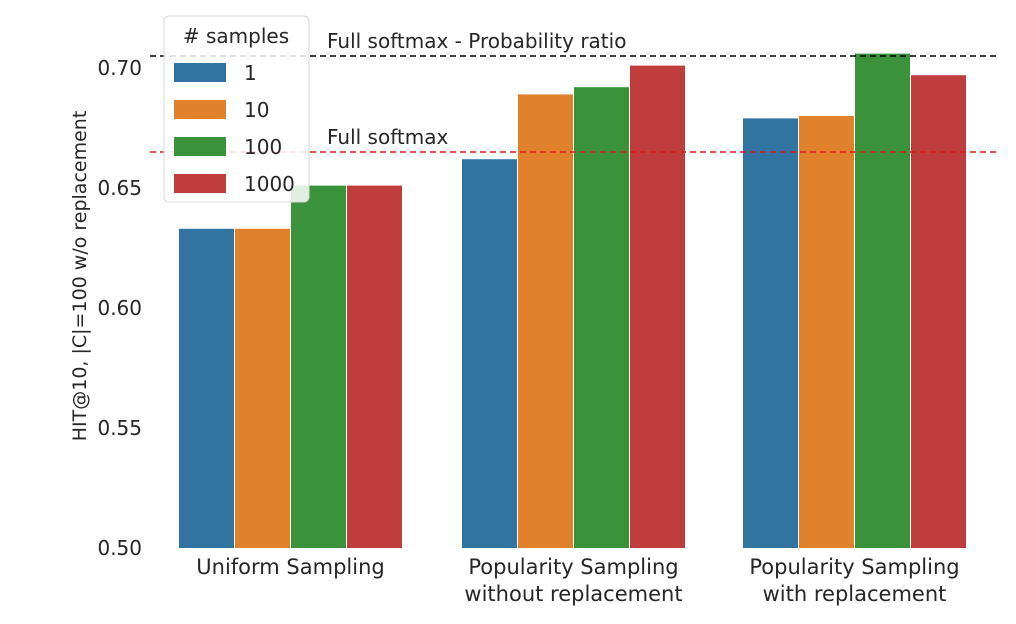  What do you see at coordinates (573, 594) in the screenshot?
I see `x-category-label: without replacement` at bounding box center [573, 594].